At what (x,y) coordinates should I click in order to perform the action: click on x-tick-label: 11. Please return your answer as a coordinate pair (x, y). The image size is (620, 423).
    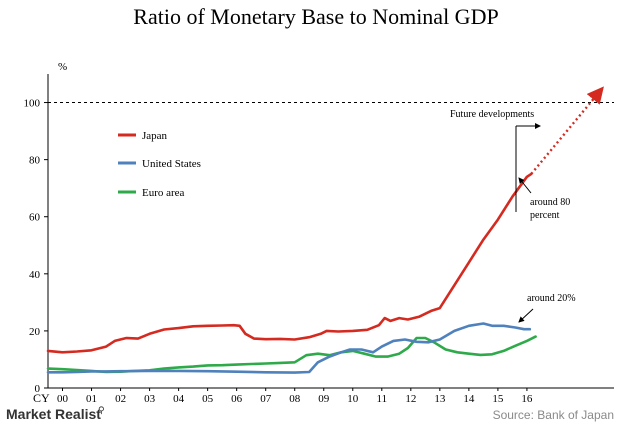
    Looking at the image, I should click on (381, 399).